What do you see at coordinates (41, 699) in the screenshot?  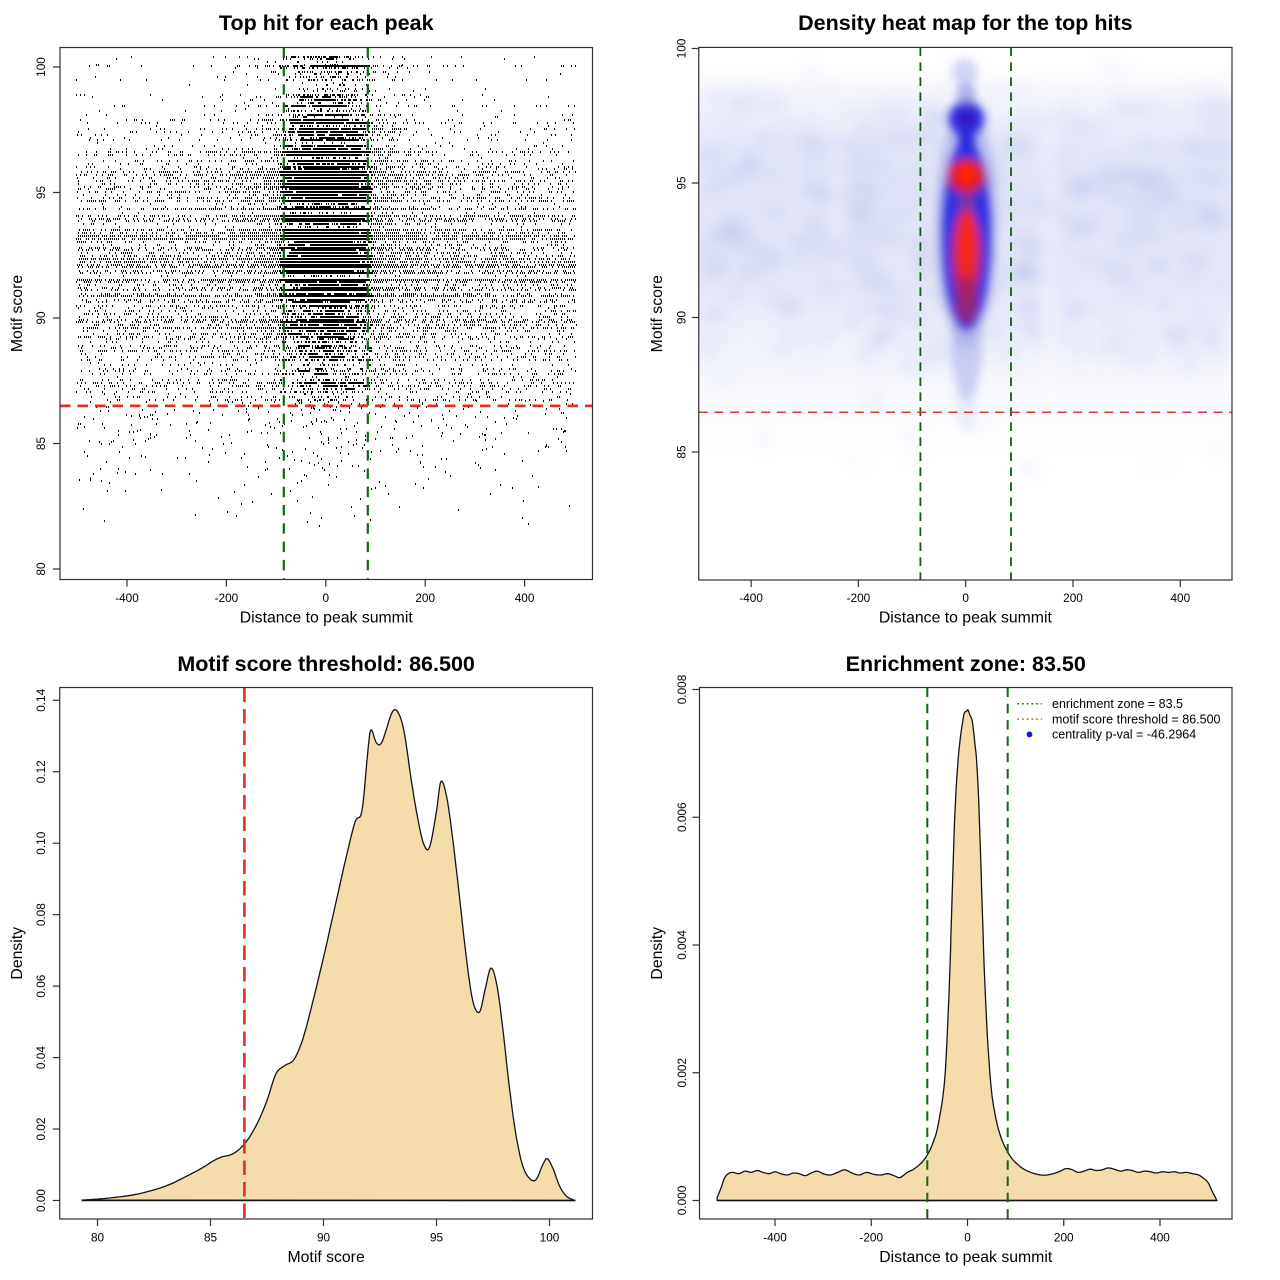 I see `svg-text: 0.14` at bounding box center [41, 699].